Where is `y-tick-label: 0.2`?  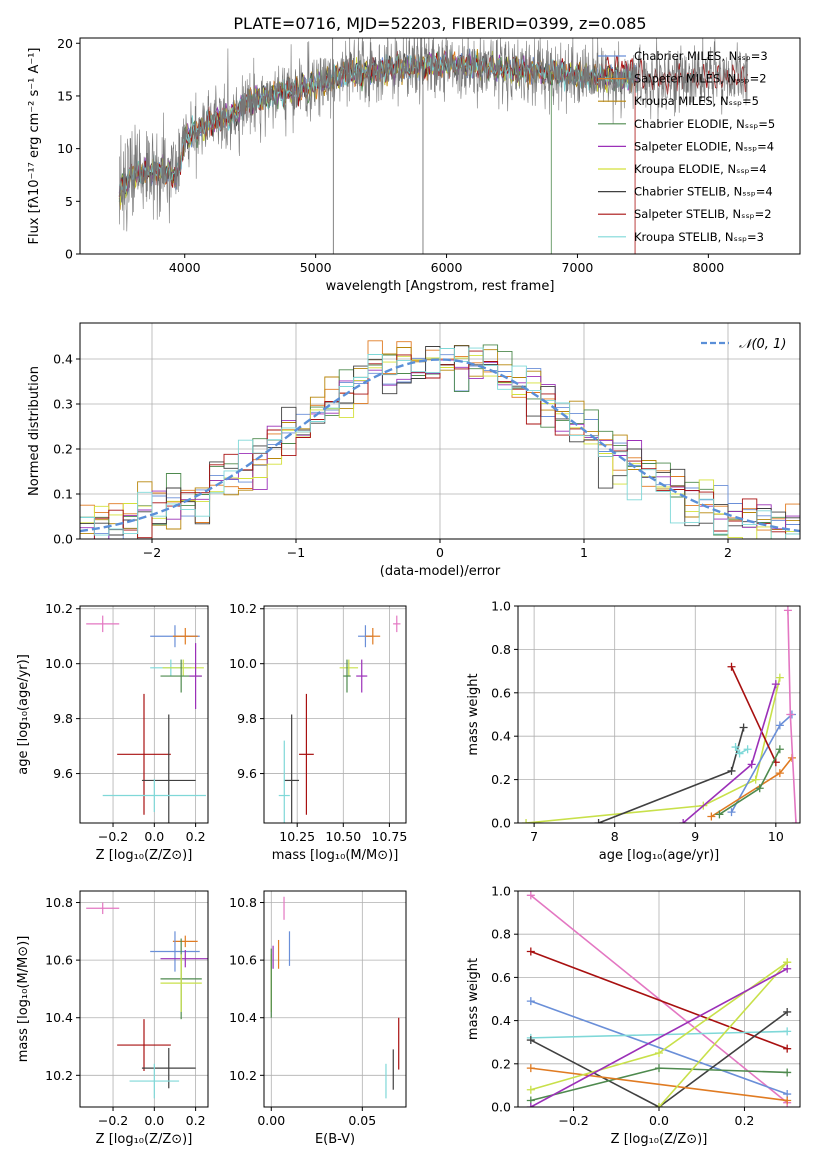
y-tick-label: 0.2 is located at coordinates (501, 779).